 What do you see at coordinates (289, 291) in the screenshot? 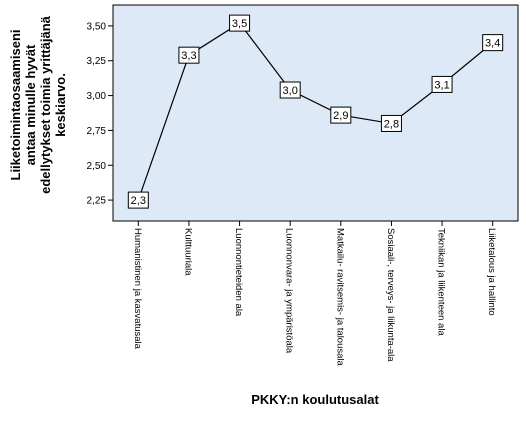
I see `x-category-label: Luonnonvara- ja ympäristöala` at bounding box center [289, 291].